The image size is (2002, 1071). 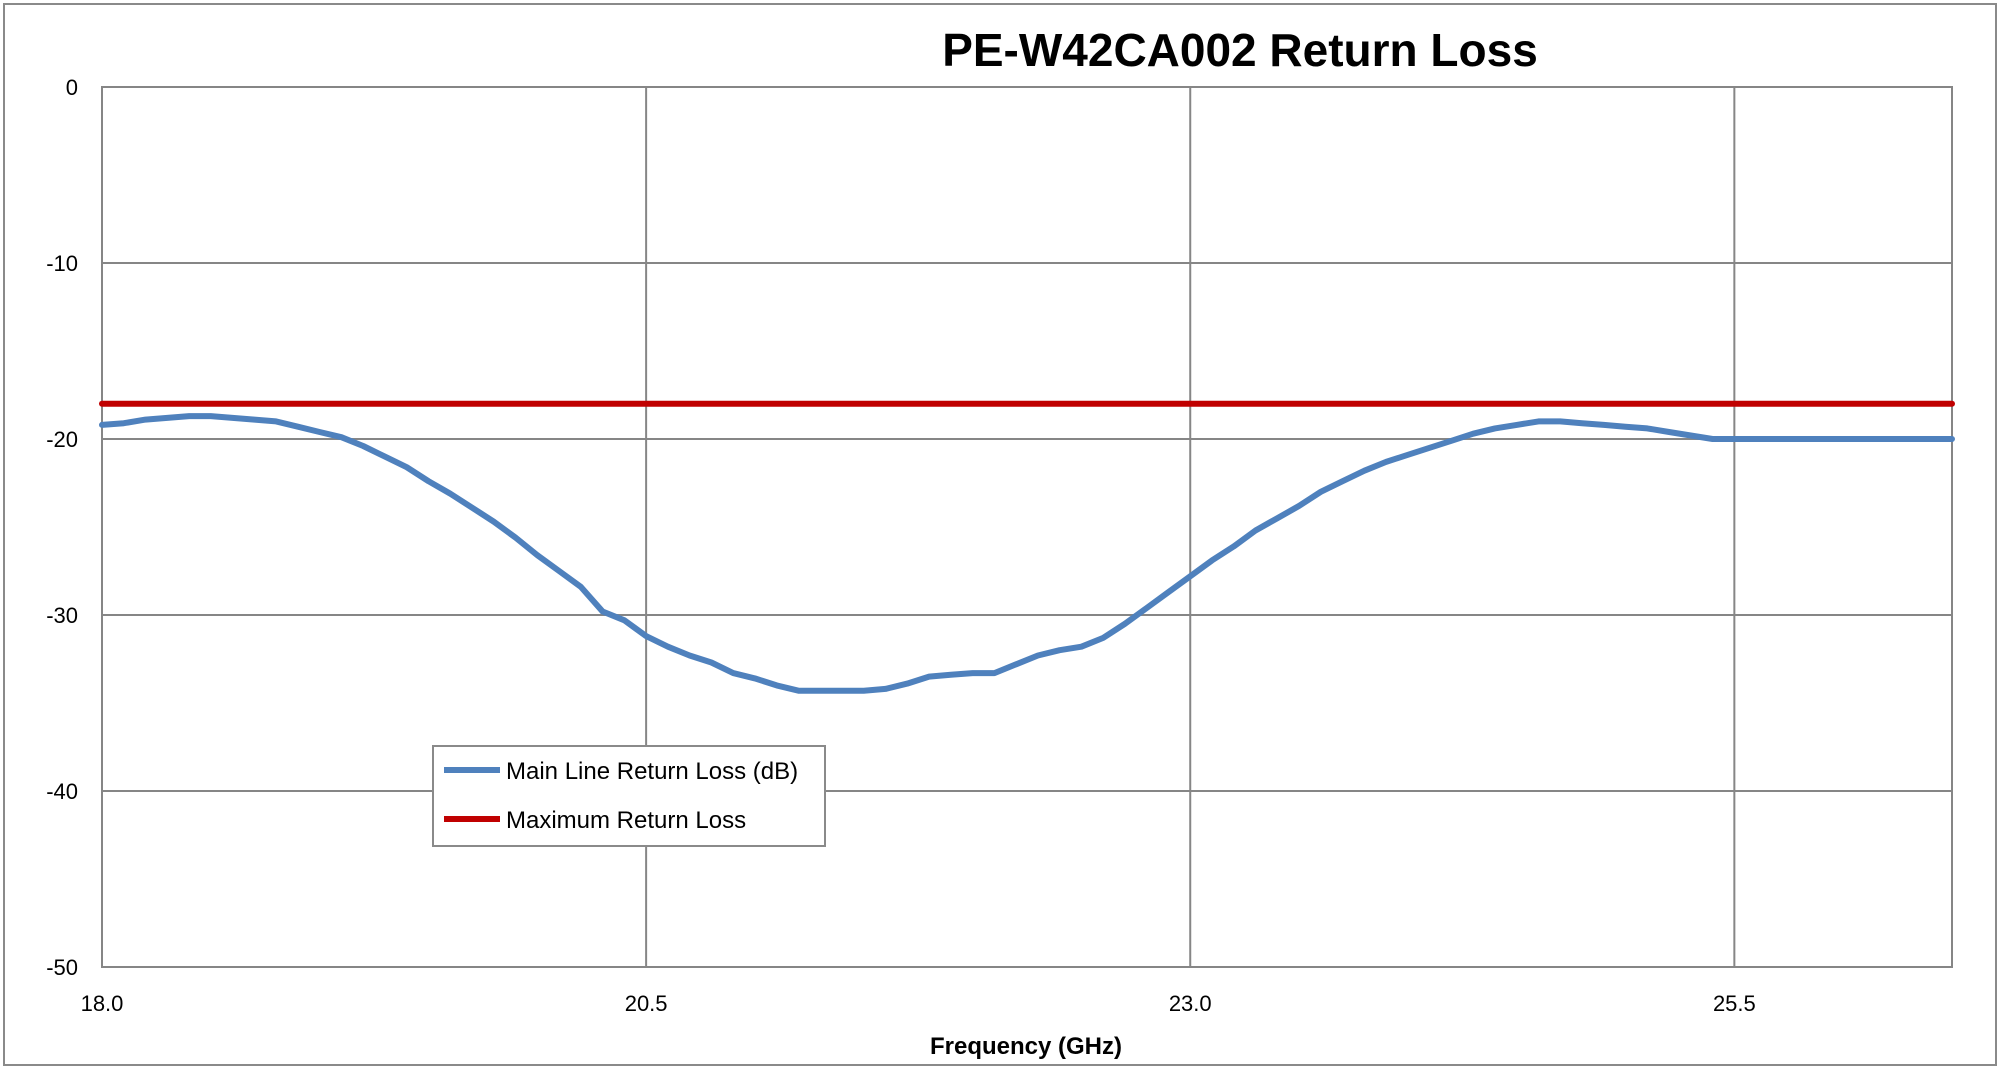 What do you see at coordinates (652, 771) in the screenshot?
I see `legend-label-main-line: Main Line Return Loss (dB)` at bounding box center [652, 771].